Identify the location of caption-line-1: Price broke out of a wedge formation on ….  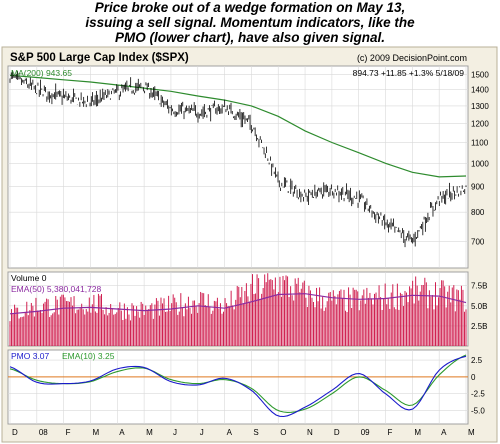
(250, 7).